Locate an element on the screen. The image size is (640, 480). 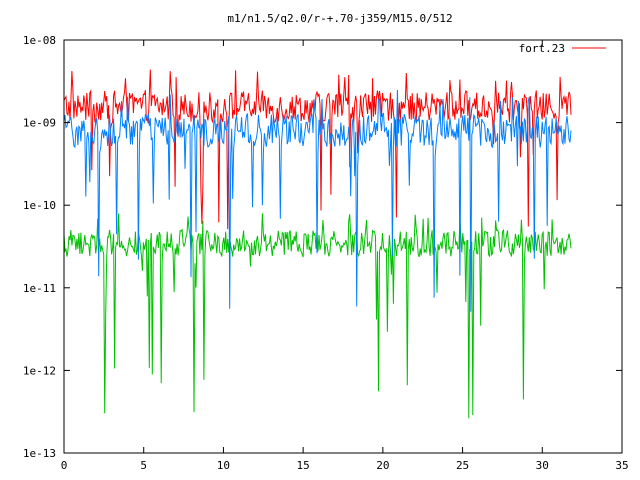
legend-label-fort-23: fort.23 is located at coordinates (542, 48).